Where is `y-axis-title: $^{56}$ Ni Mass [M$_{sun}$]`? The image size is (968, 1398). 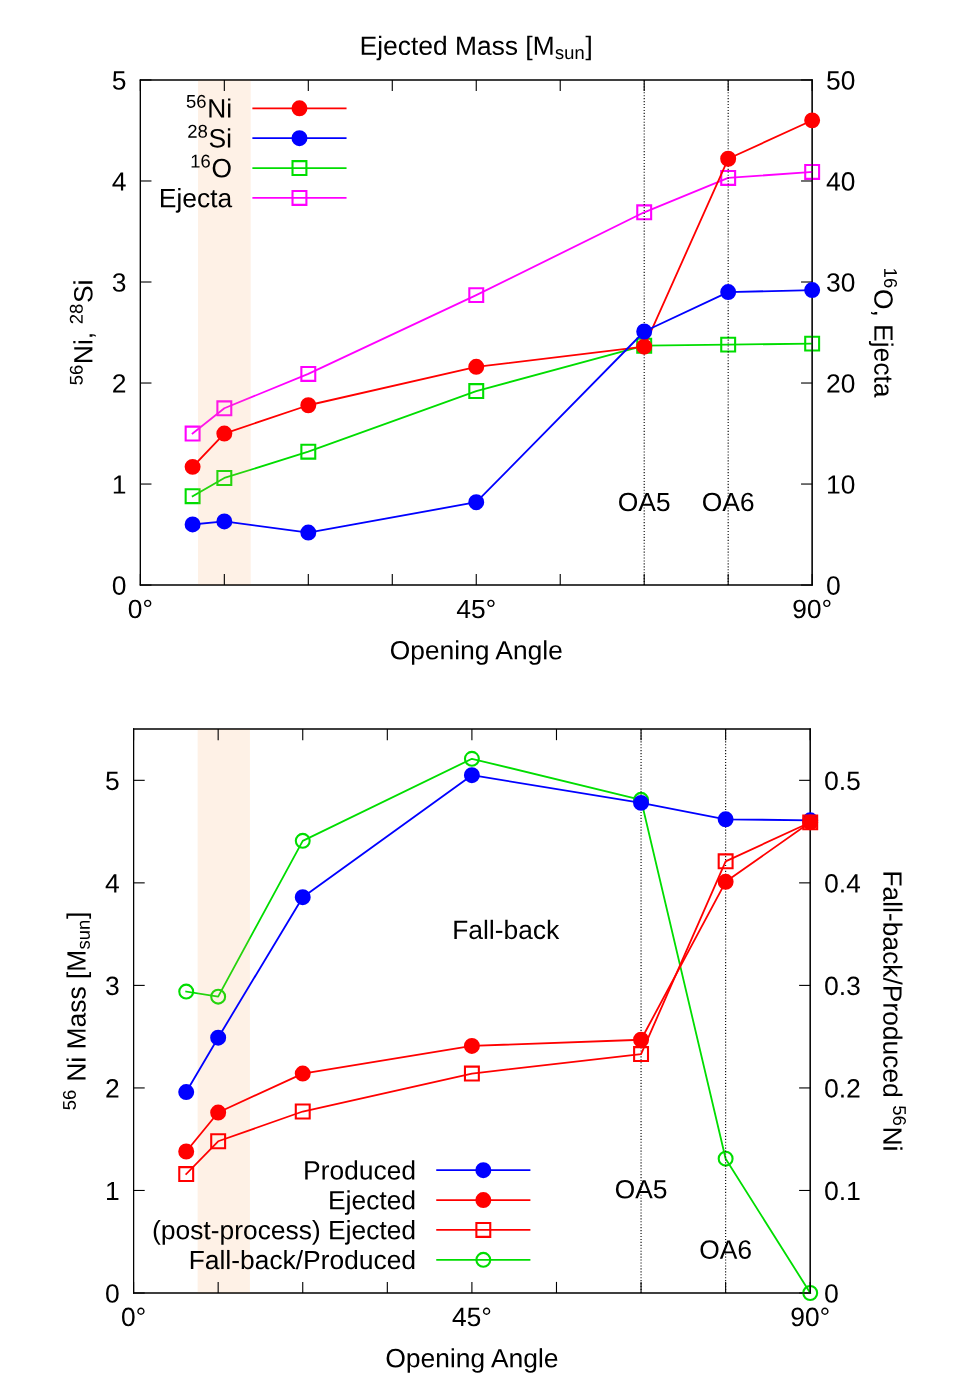
y-axis-title: $^{56}$ Ni Mass [M$_{sun}$] is located at coordinates (77, 1011).